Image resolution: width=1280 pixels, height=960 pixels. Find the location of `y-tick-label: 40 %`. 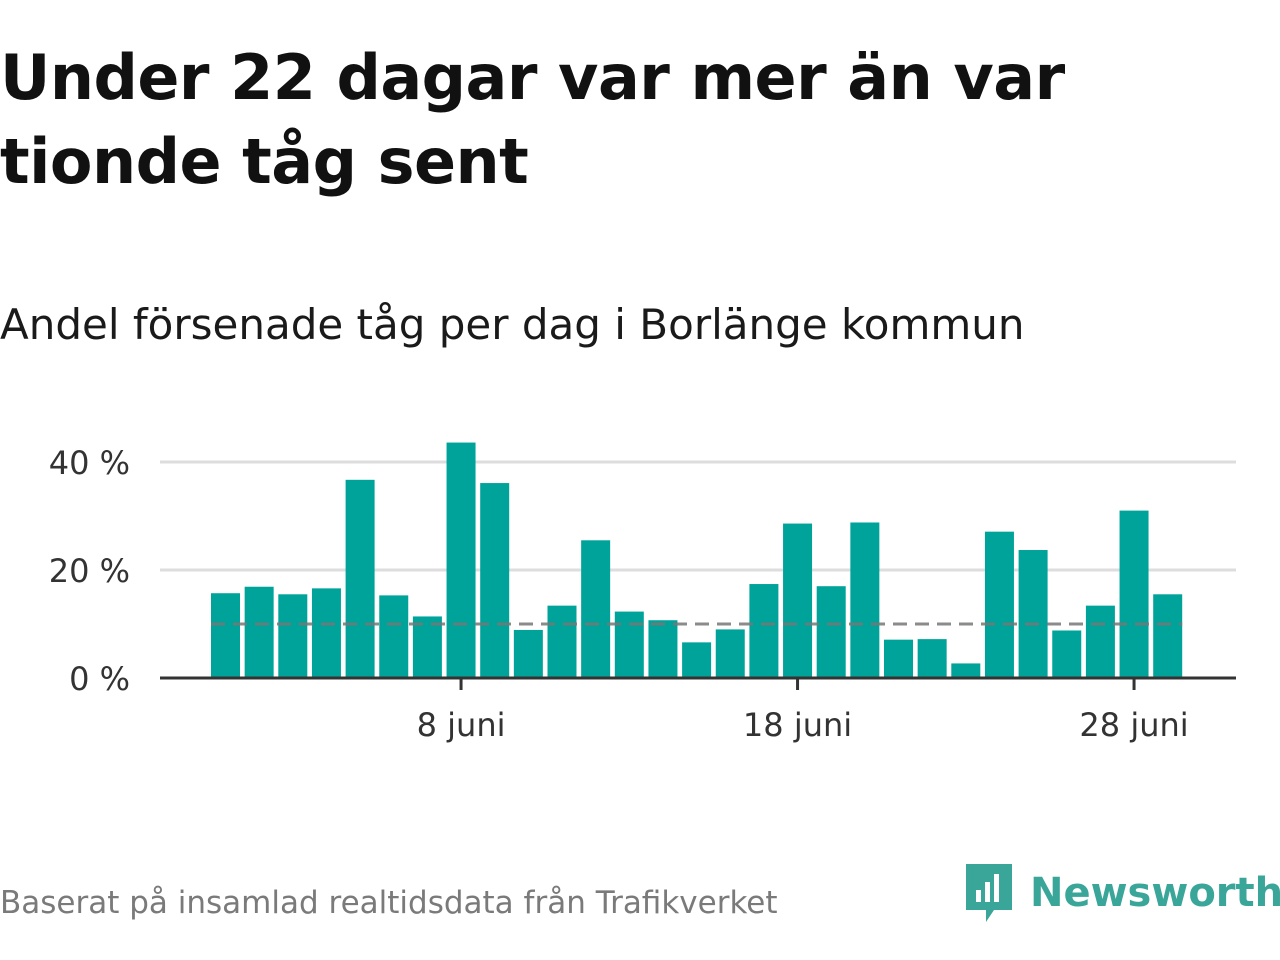

y-tick-label: 40 % is located at coordinates (89, 463).